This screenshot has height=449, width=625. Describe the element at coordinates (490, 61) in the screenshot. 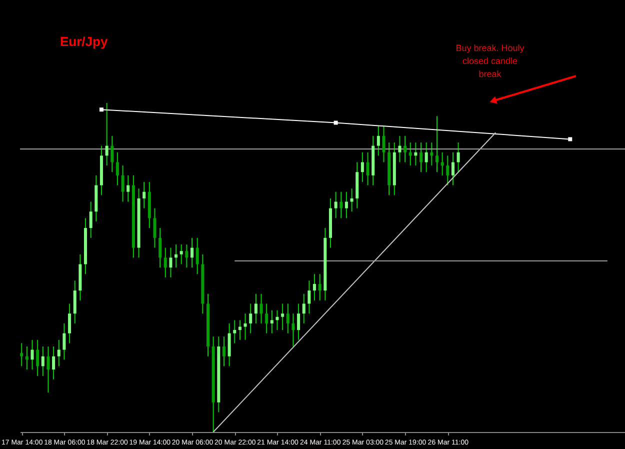

I see `text: Buy break. Houly closed candle break` at that location.